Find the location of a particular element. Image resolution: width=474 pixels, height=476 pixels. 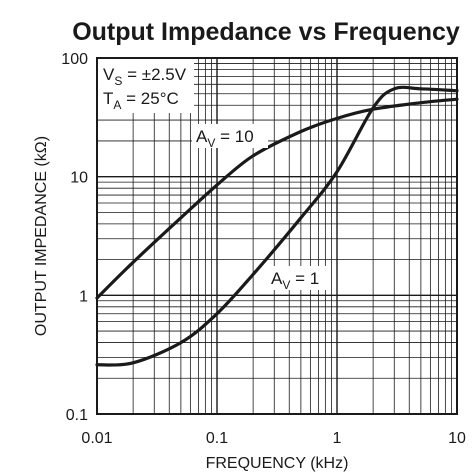

chart-title: Output Impedance vs Frequency is located at coordinates (266, 32).